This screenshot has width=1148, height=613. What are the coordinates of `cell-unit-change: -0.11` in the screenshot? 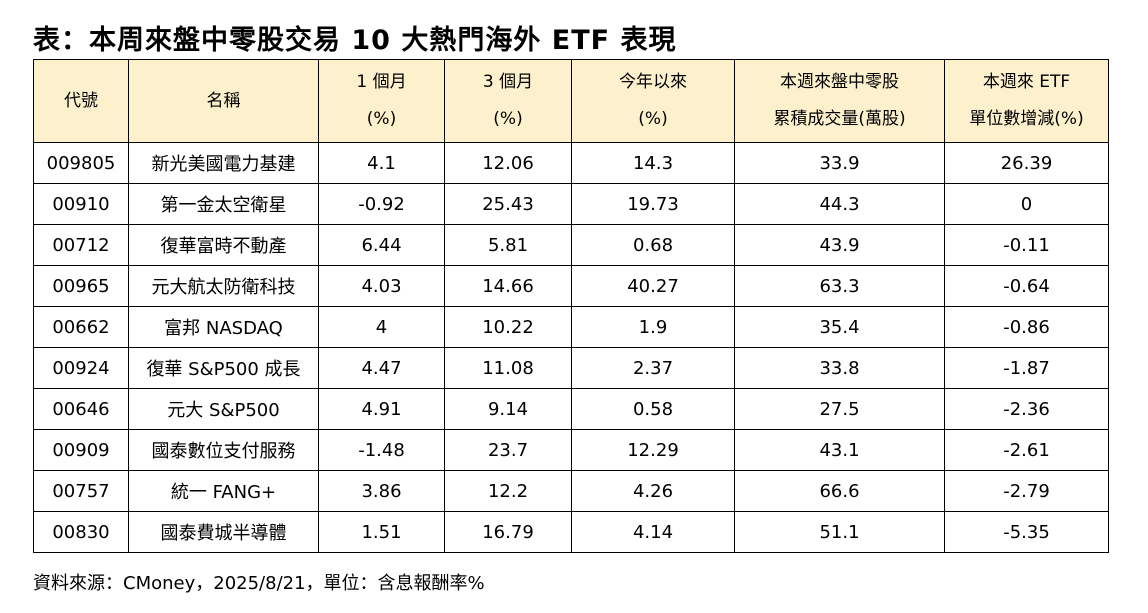 It's located at (1026, 245).